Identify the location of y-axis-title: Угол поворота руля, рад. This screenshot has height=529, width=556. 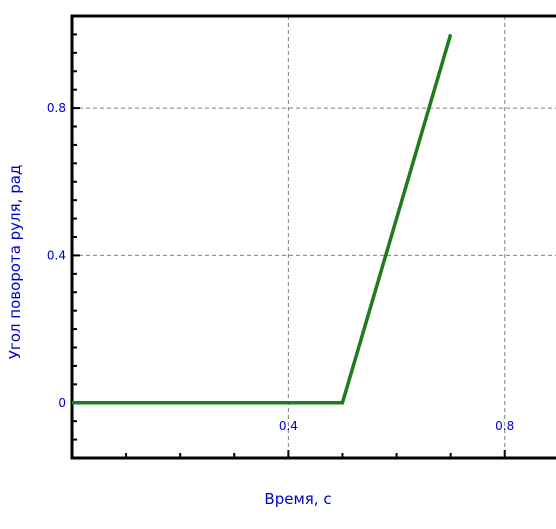
(15, 262).